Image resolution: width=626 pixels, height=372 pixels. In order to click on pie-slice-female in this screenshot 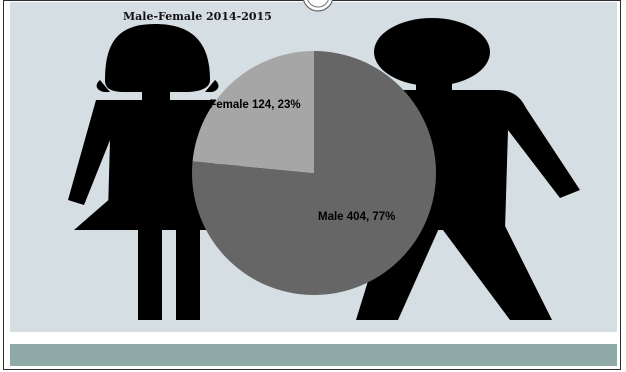, I will do `click(253, 112)`.